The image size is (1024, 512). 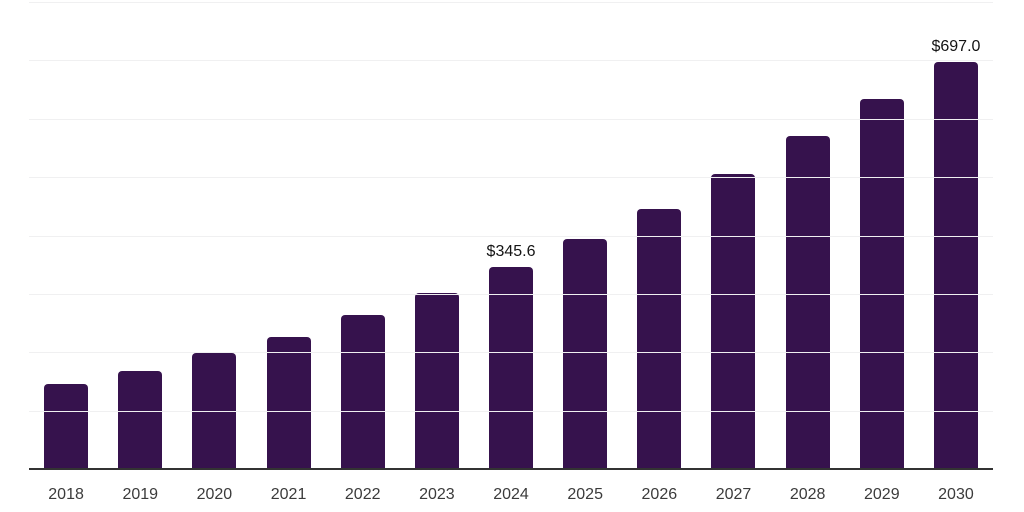 What do you see at coordinates (955, 265) in the screenshot?
I see `bar-2030` at bounding box center [955, 265].